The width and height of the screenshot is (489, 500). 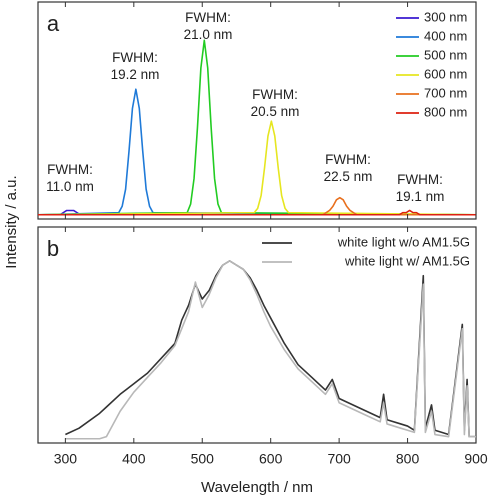 I want to click on legend-label: 400 nm, so click(x=445, y=35).